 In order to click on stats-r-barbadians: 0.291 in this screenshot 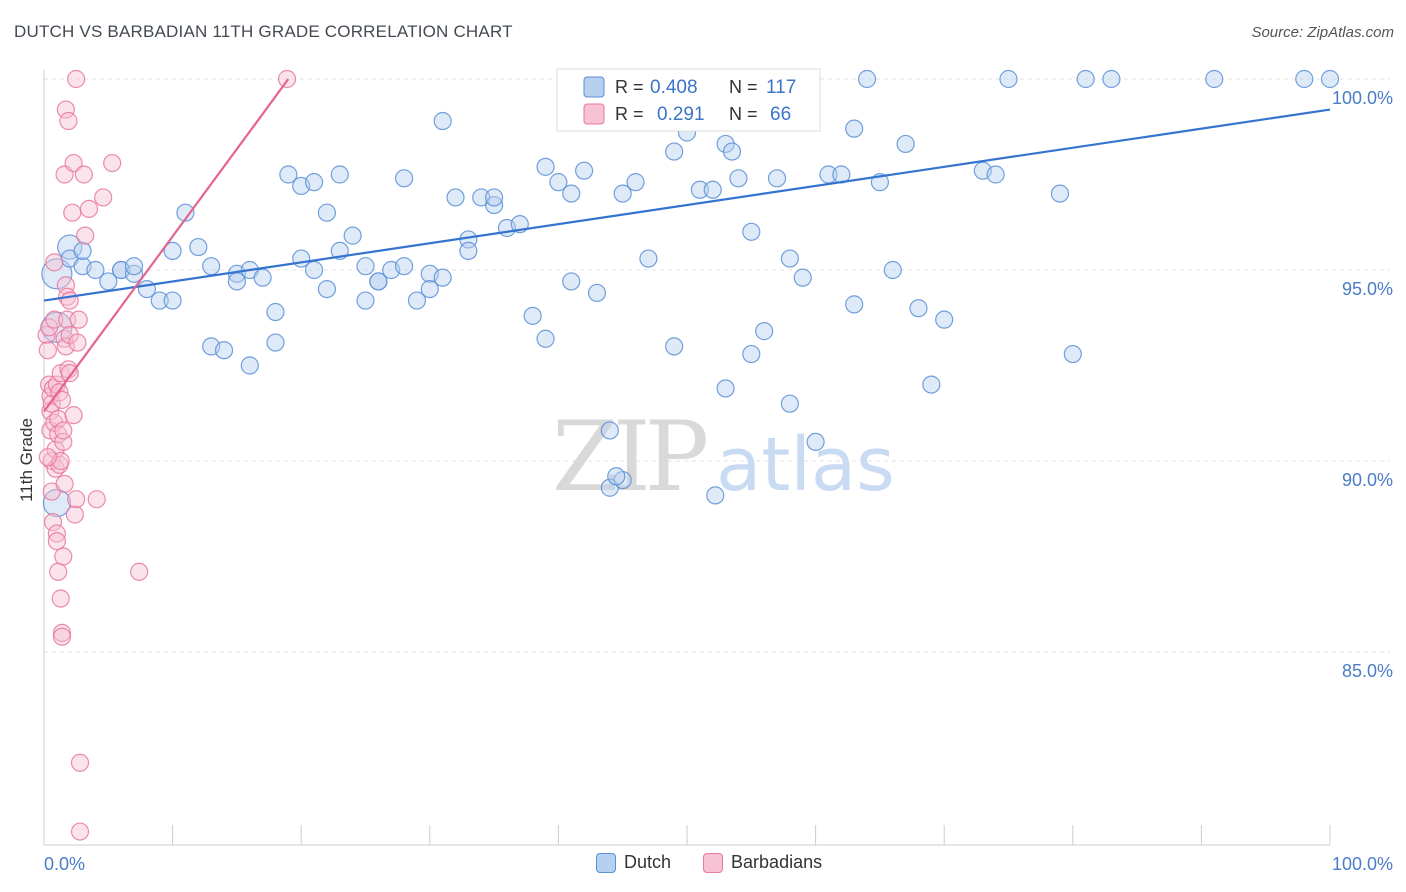, I will do `click(681, 114)`.